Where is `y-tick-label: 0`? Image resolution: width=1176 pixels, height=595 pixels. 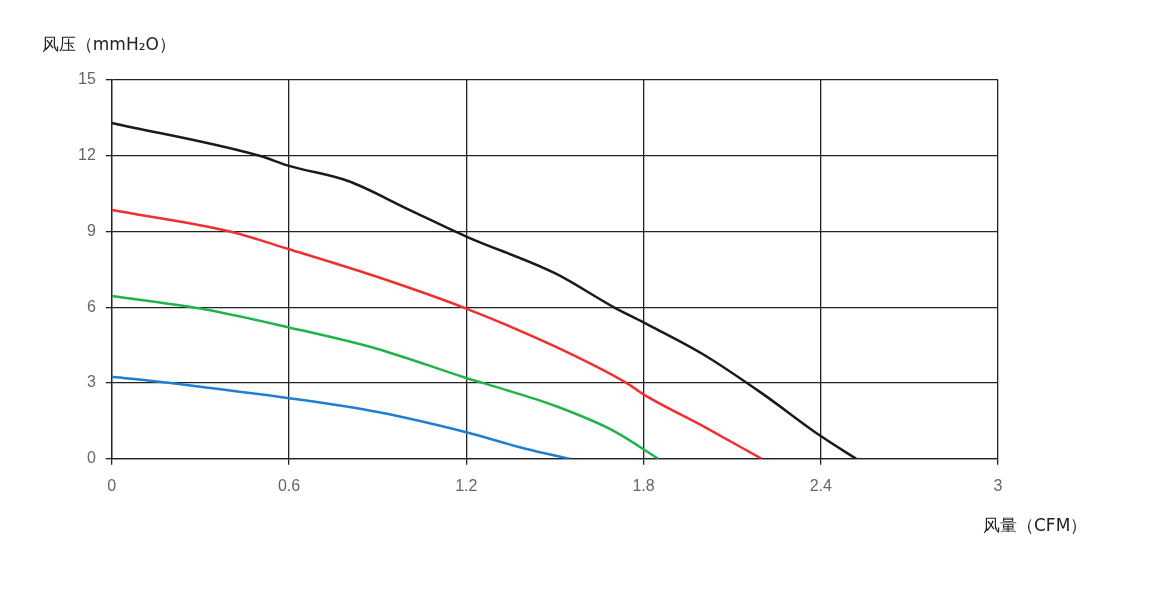
y-tick-label: 0 is located at coordinates (91, 458).